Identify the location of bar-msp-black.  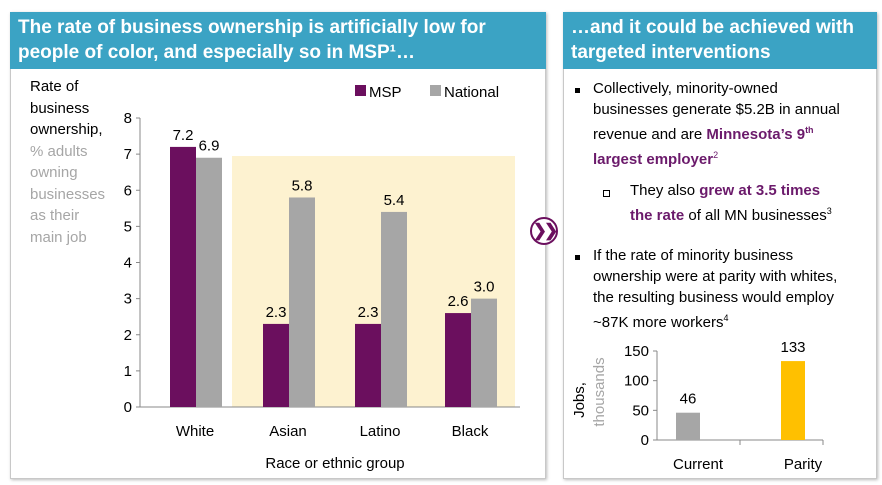
(458, 360).